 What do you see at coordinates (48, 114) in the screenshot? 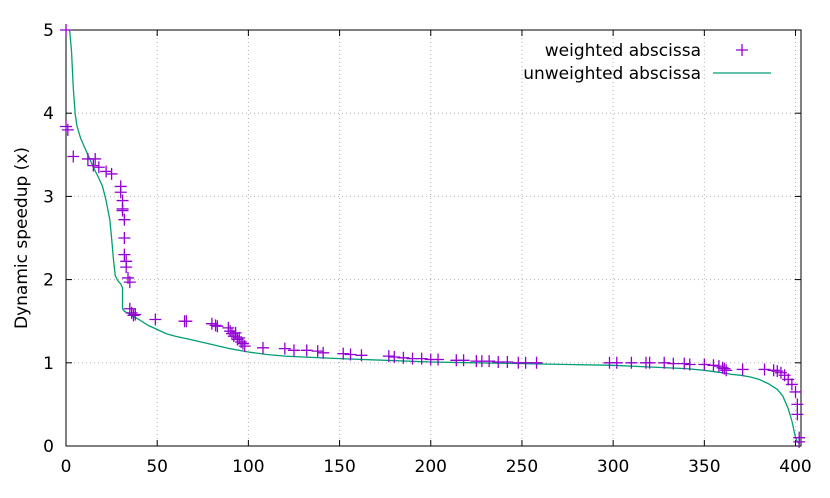
I see `y-tick-label: 4` at bounding box center [48, 114].